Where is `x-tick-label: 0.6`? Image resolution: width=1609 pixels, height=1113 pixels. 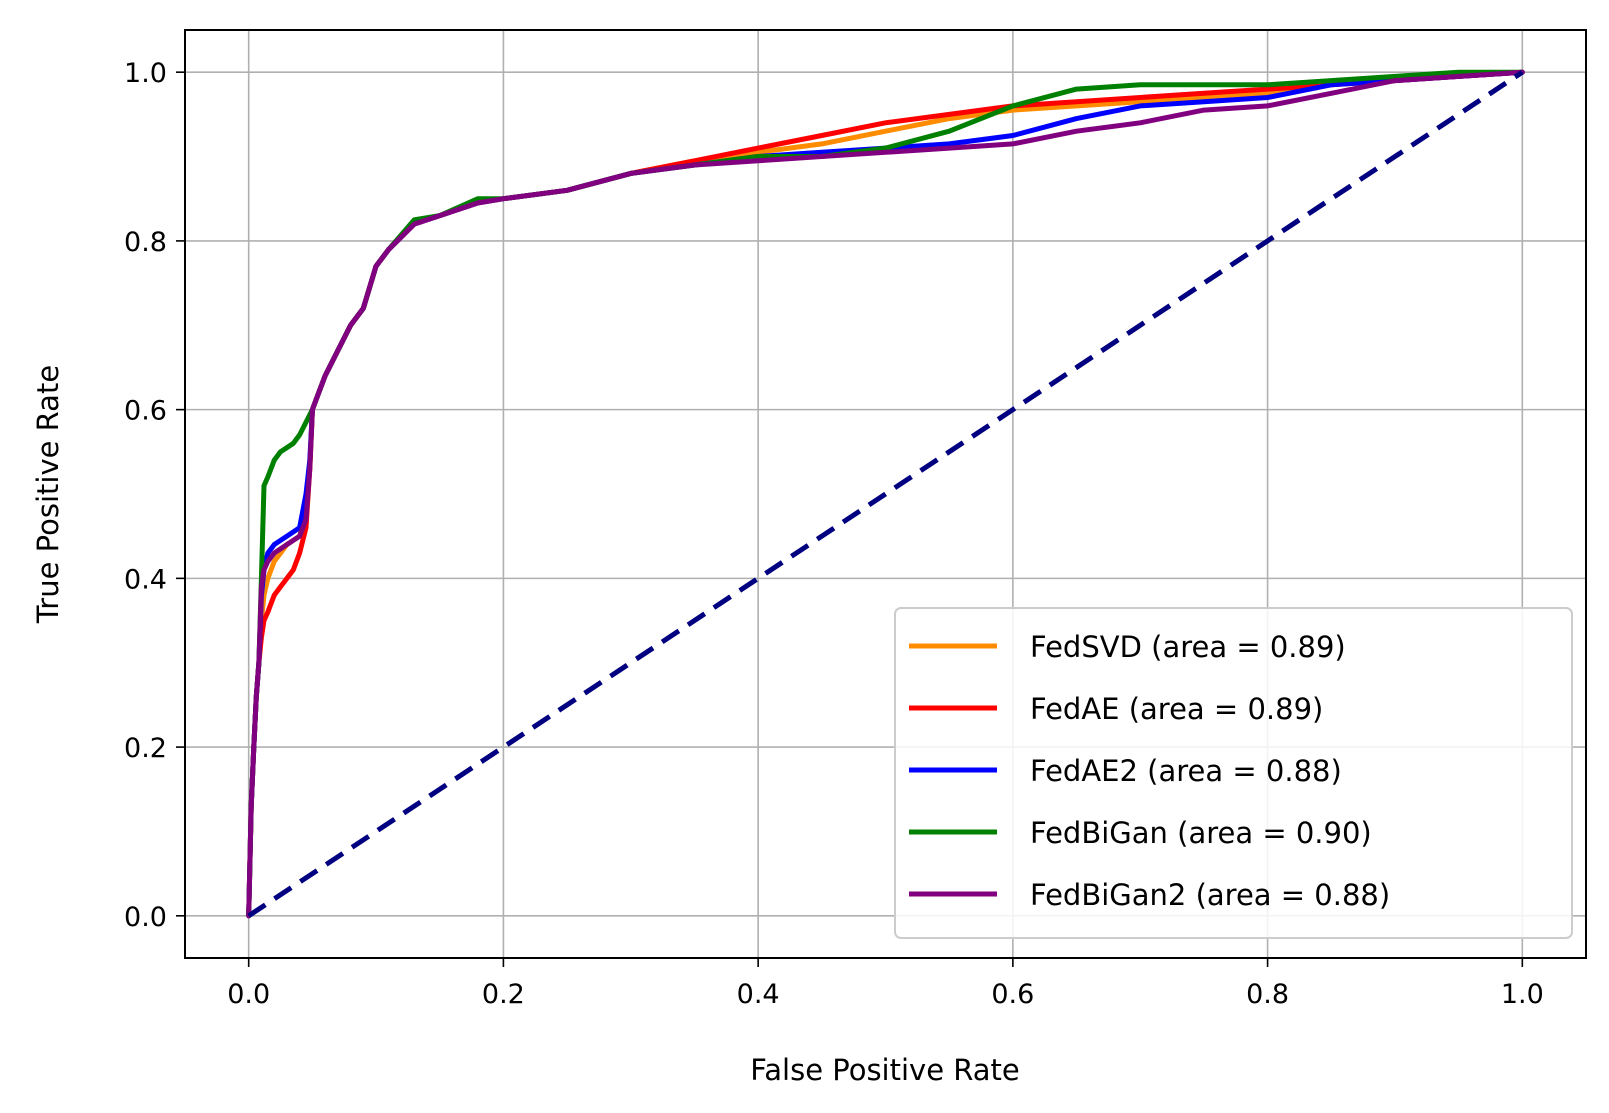 x-tick-label: 0.6 is located at coordinates (1012, 994).